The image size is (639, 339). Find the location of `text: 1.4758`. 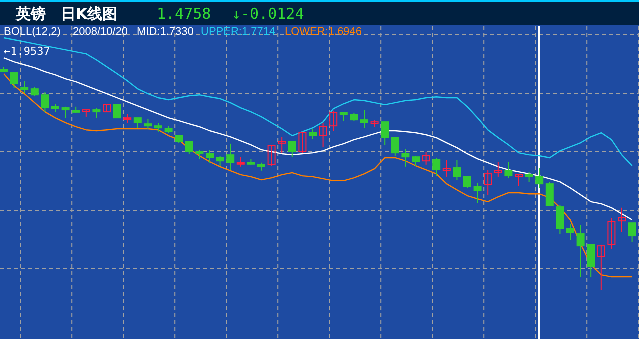

text: 1.4758 is located at coordinates (184, 14).